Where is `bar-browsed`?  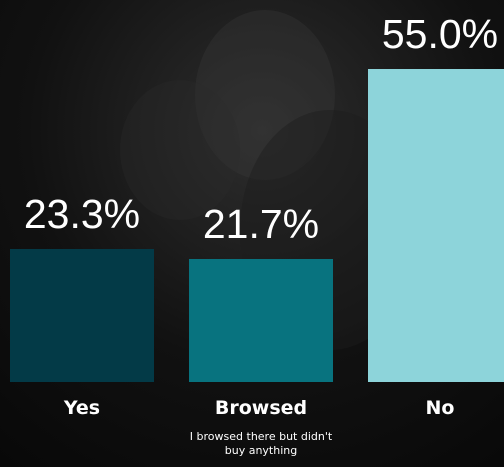 bar-browsed is located at coordinates (261, 320).